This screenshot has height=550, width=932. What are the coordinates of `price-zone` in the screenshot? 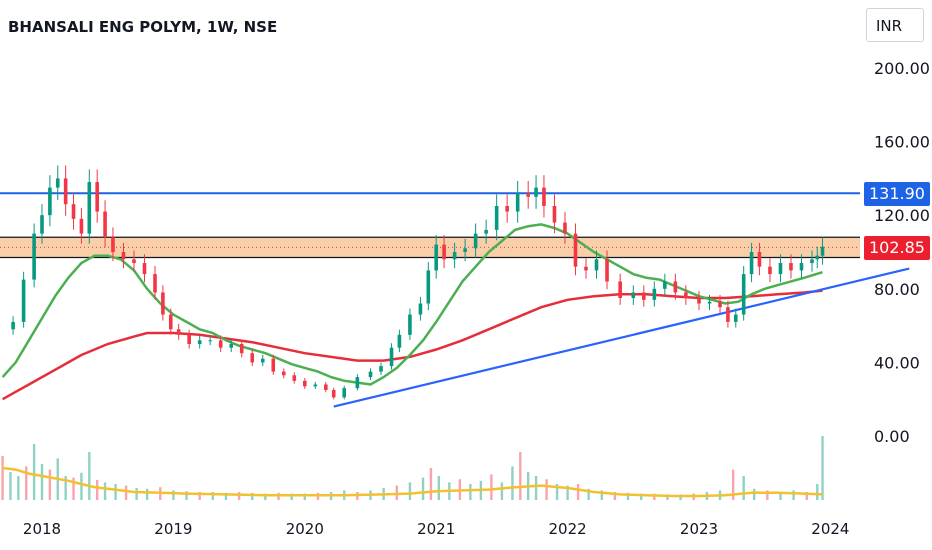 It's located at (430, 247).